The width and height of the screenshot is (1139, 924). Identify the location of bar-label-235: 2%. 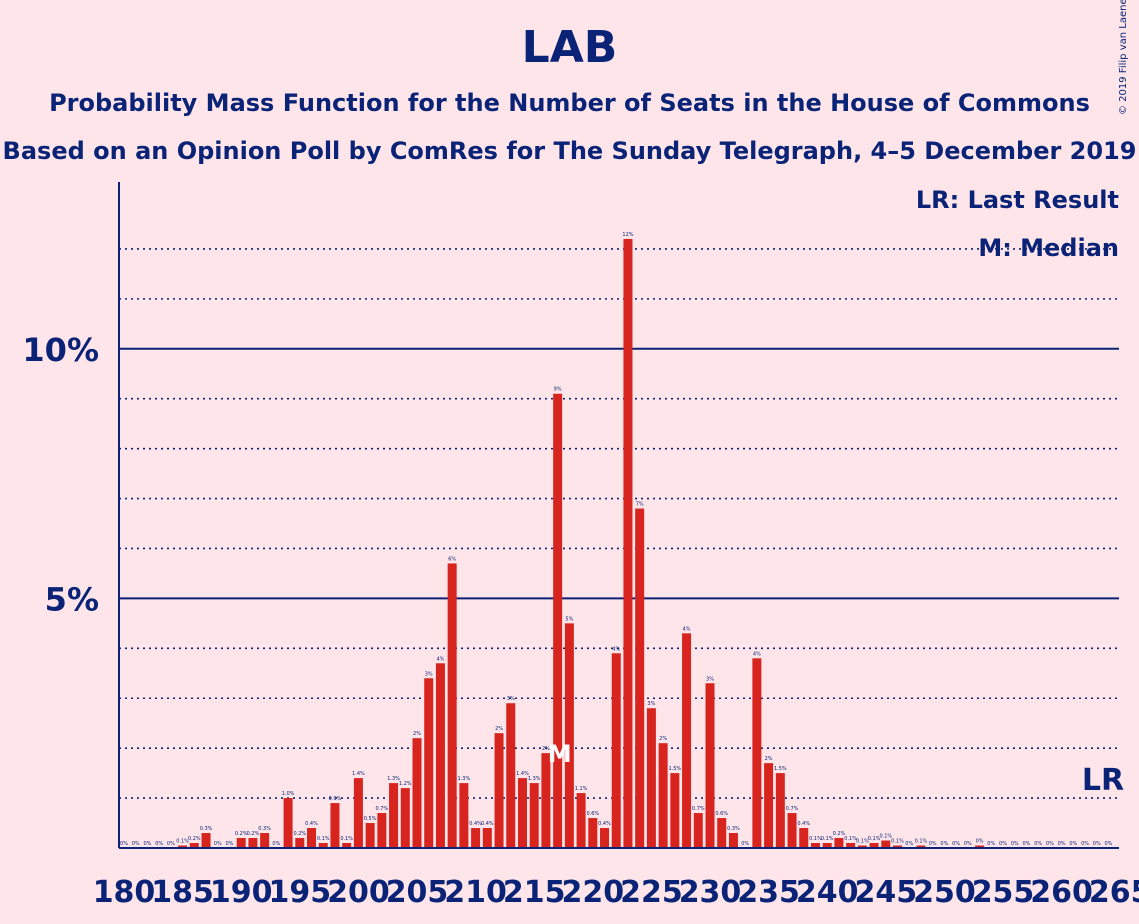
(769, 759).